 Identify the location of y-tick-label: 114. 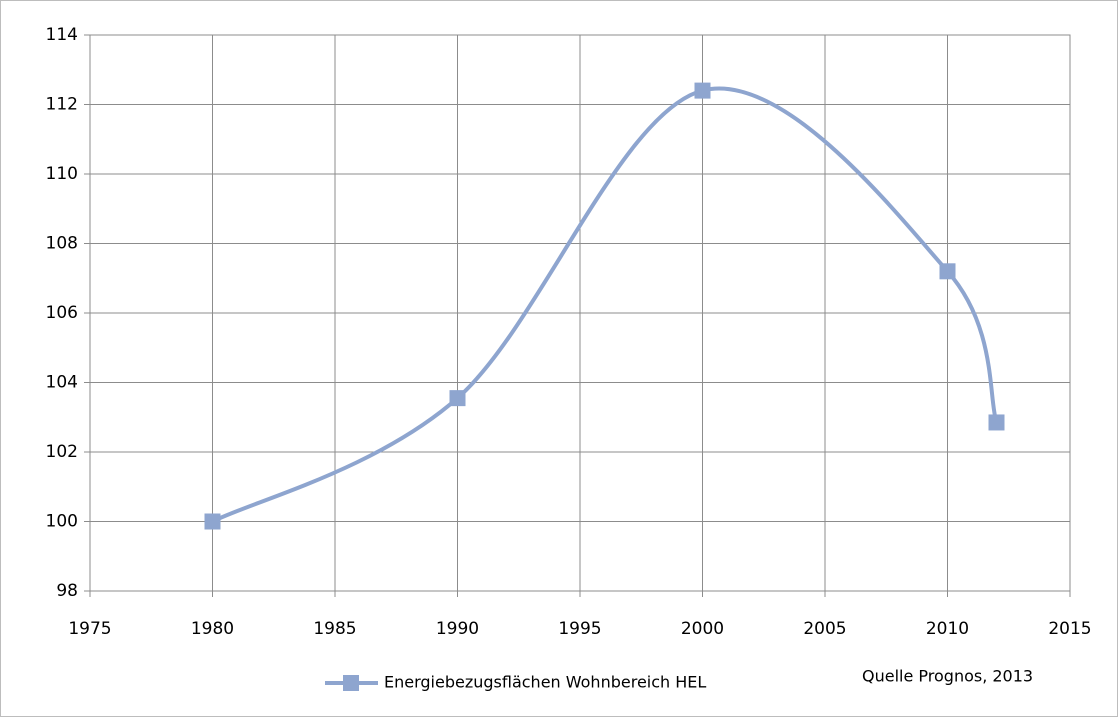
(62, 35).